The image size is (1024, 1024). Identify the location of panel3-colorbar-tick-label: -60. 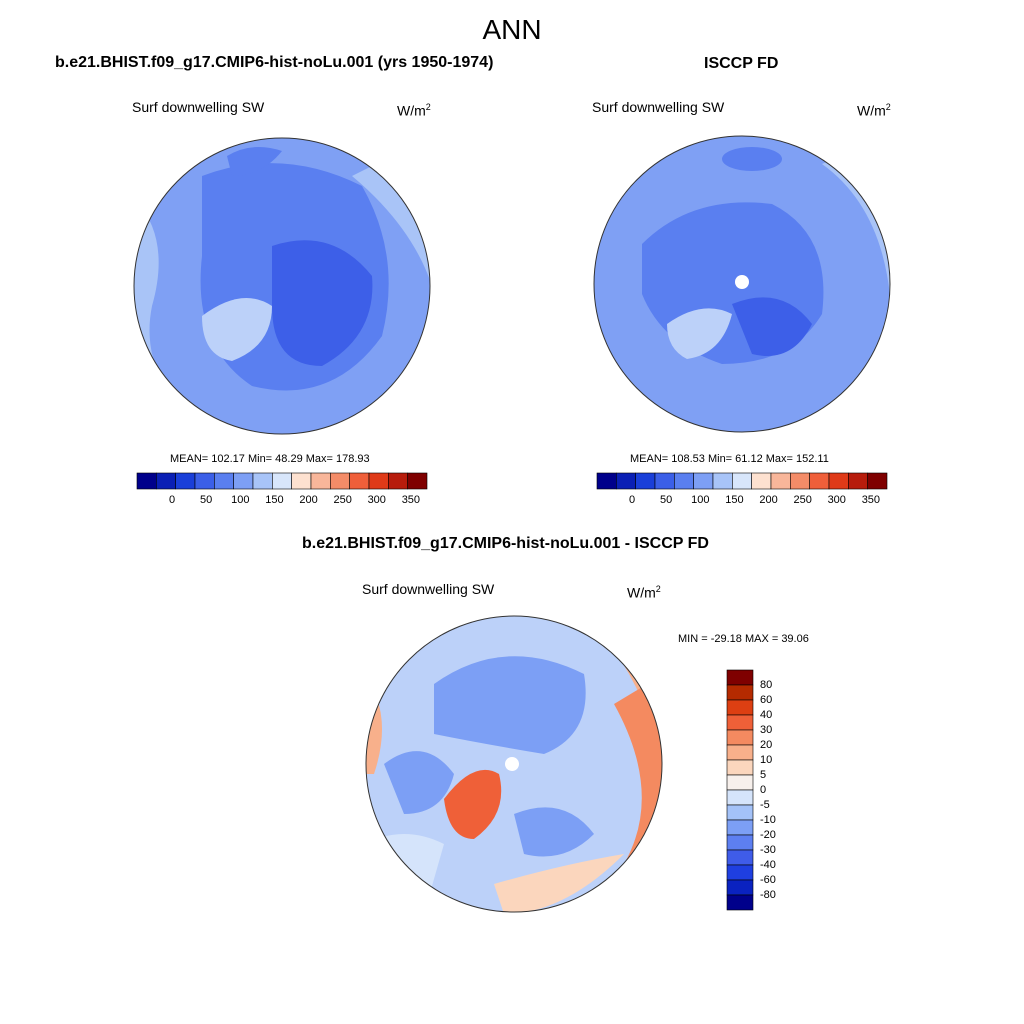
(768, 880).